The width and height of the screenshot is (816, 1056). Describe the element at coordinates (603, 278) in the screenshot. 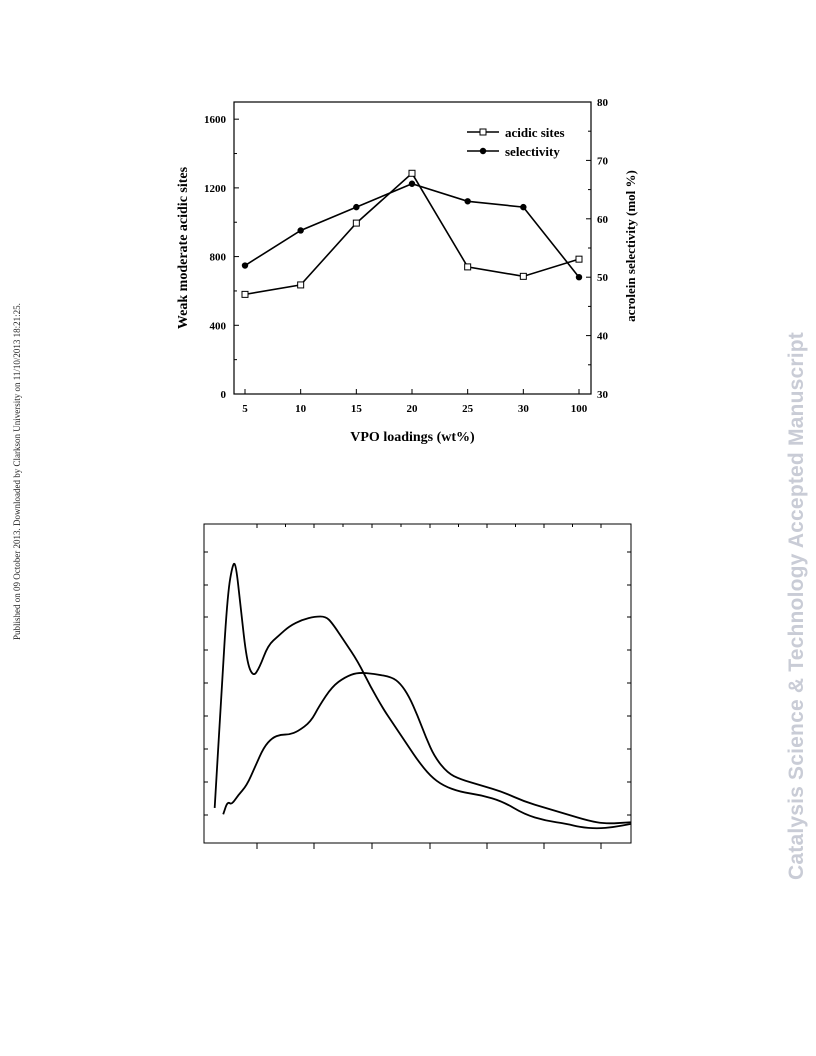

I see `right-tick-label: 50` at that location.